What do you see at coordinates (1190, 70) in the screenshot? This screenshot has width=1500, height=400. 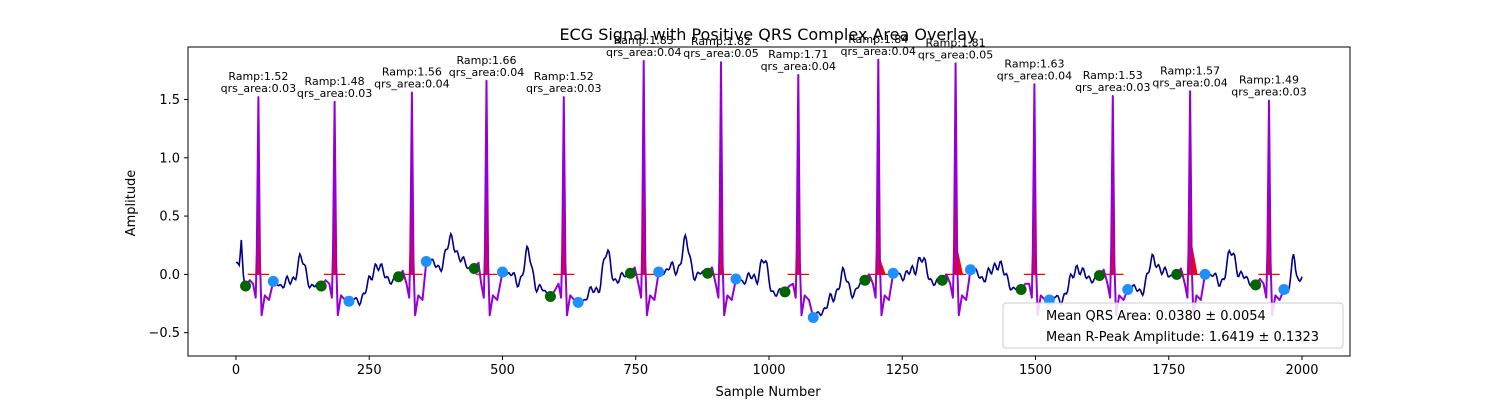 I see `r-amplitude-label: Ramp:1.57` at bounding box center [1190, 70].